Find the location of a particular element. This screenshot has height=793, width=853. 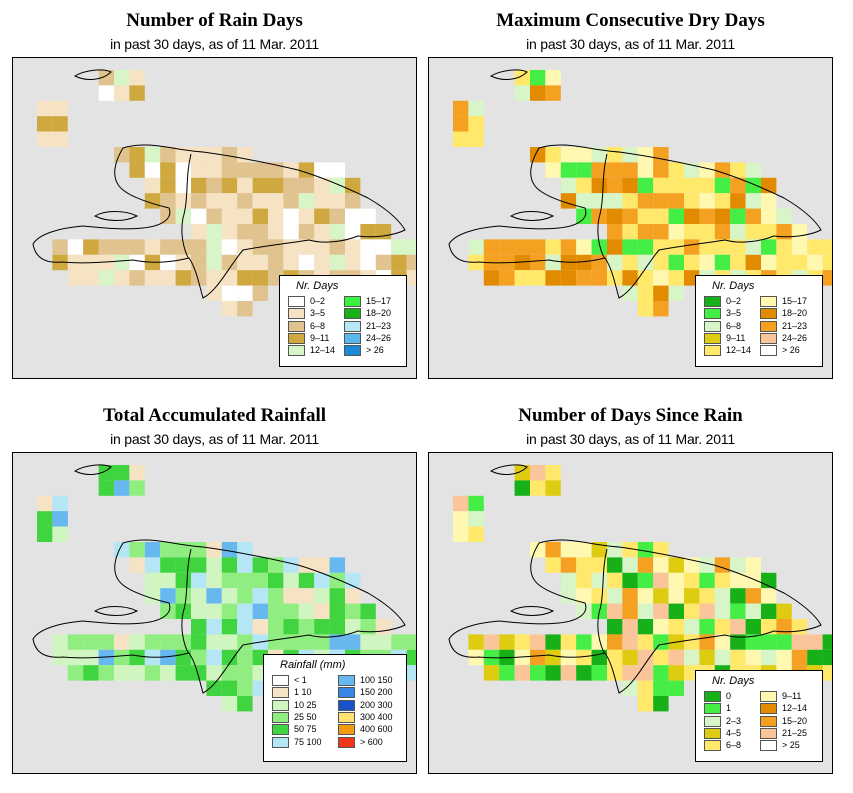

legend-label: 100 150 is located at coordinates (376, 680).